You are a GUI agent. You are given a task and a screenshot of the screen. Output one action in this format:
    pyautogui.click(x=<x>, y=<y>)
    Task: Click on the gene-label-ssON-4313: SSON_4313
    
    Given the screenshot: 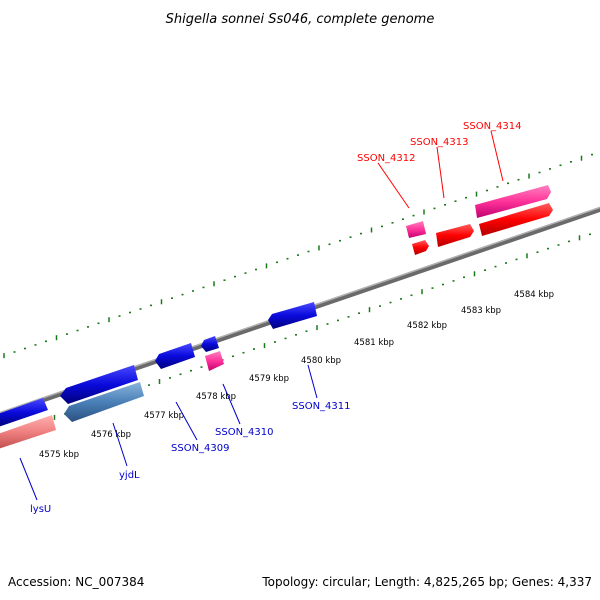 What is the action you would take?
    pyautogui.click(x=439, y=142)
    